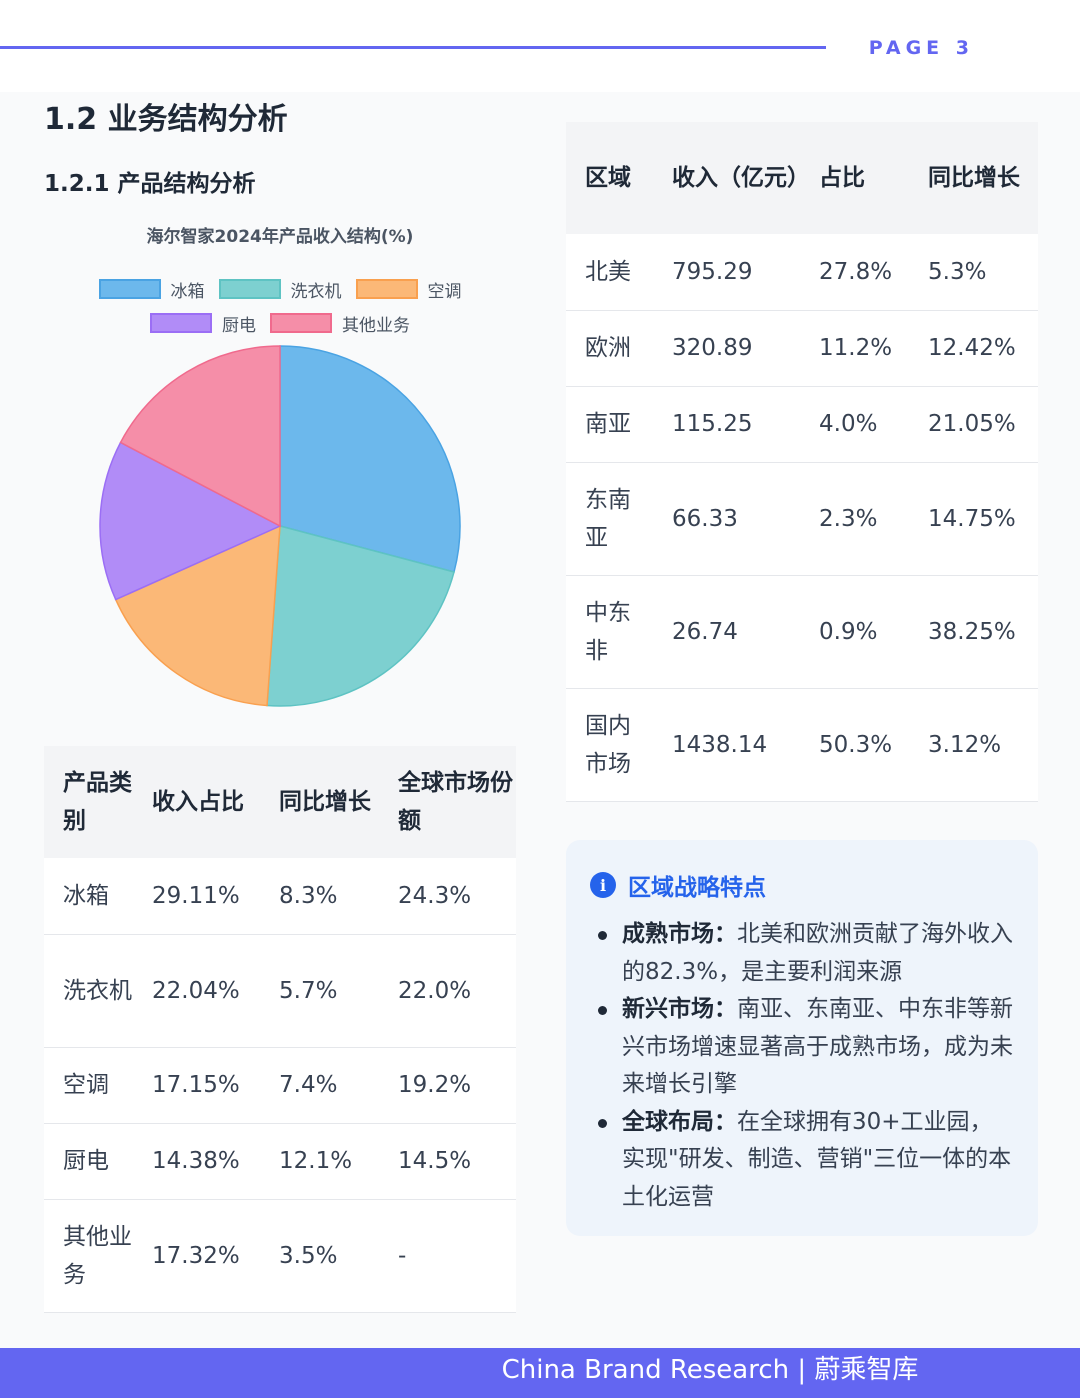 Image resolution: width=1080 pixels, height=1398 pixels. I want to click on legend-item: 洗衣机, so click(280, 289).